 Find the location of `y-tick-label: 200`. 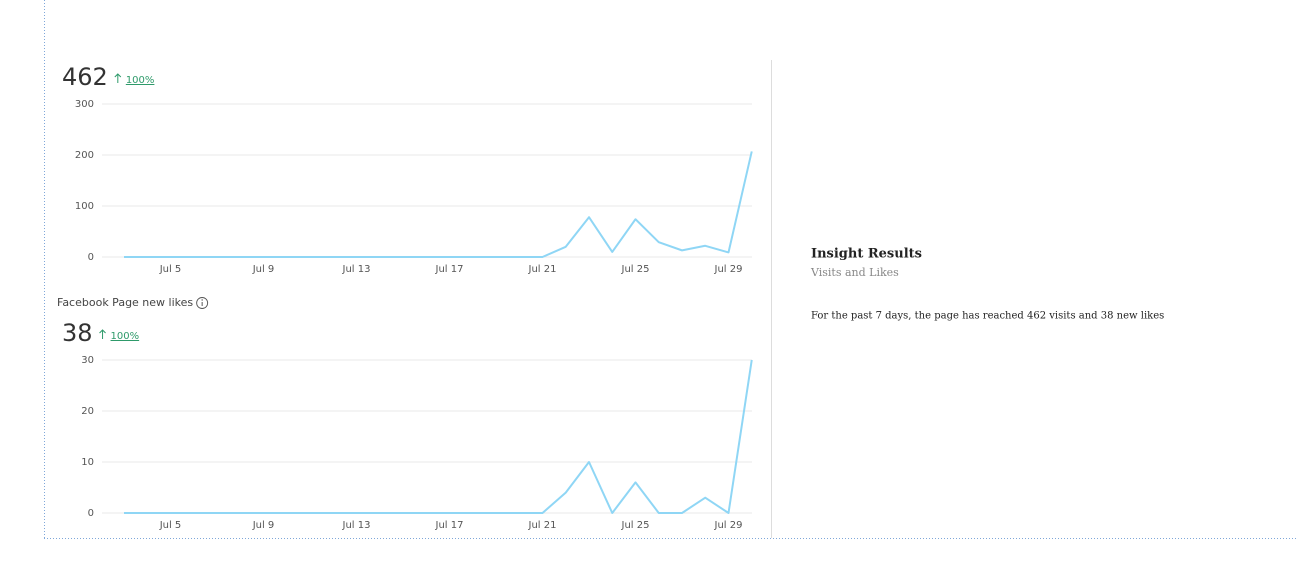

y-tick-label: 200 is located at coordinates (84, 155).